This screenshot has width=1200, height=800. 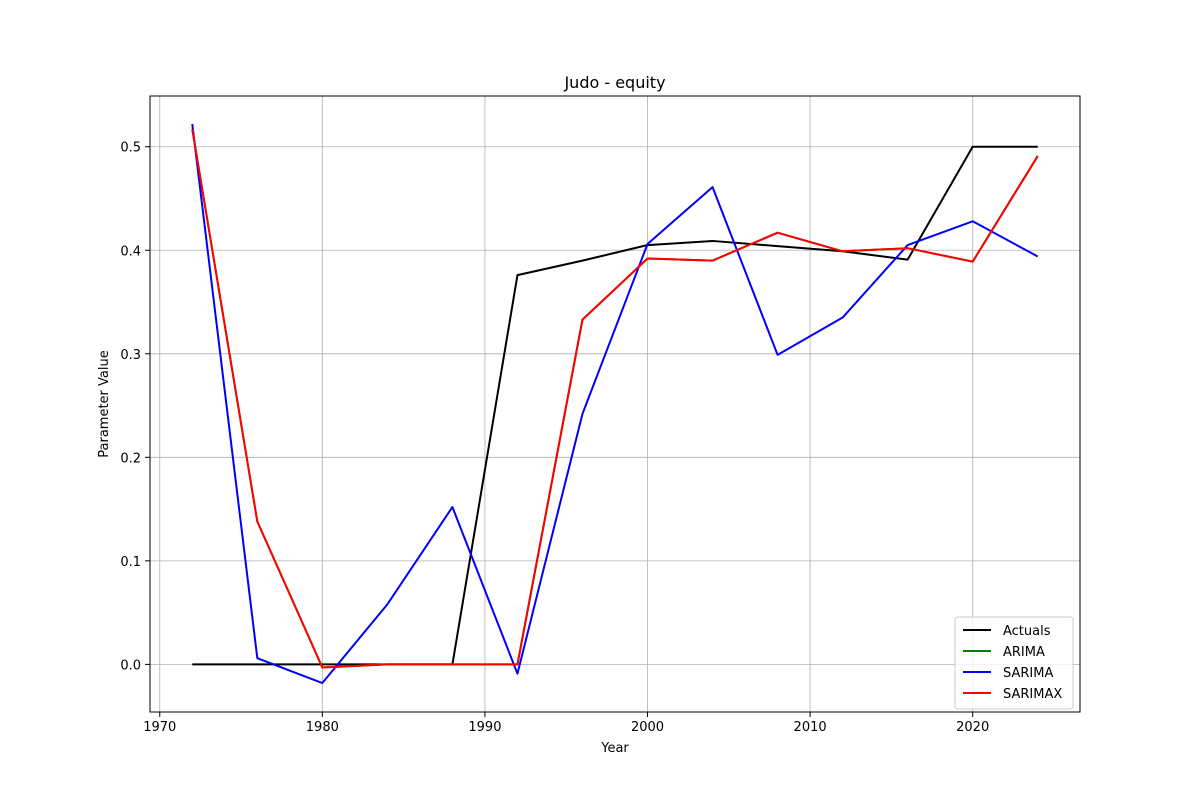 I want to click on x-tick-label: 2020, so click(x=972, y=727).